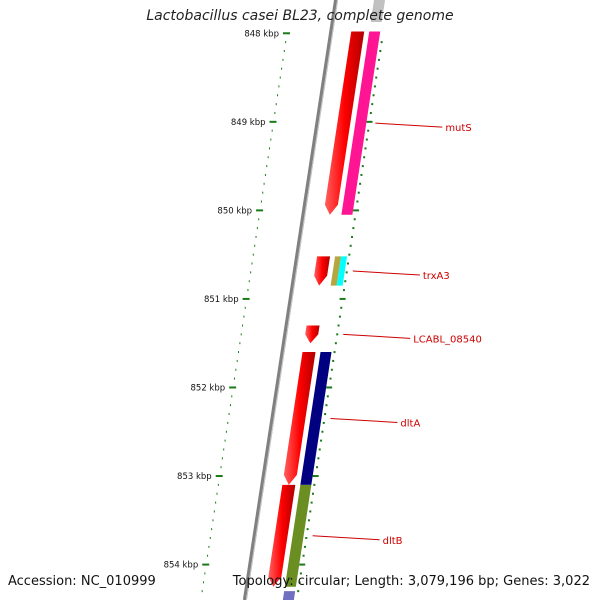  What do you see at coordinates (316, 418) in the screenshot?
I see `gene-category-dltA` at bounding box center [316, 418].